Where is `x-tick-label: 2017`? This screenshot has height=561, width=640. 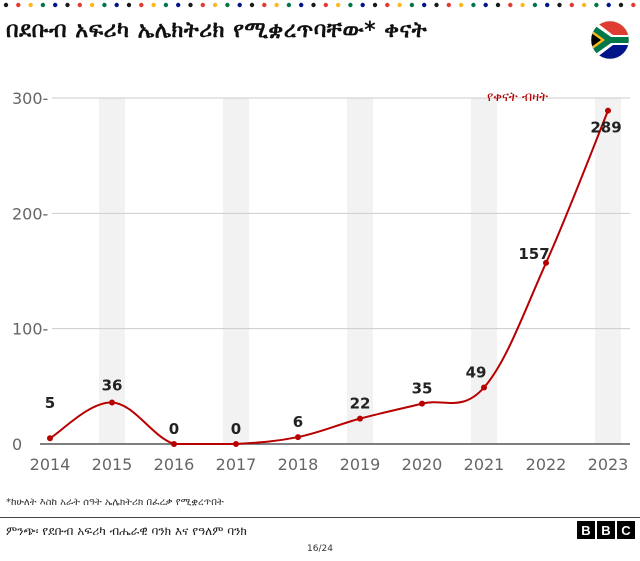
x-tick-label: 2017 is located at coordinates (236, 464).